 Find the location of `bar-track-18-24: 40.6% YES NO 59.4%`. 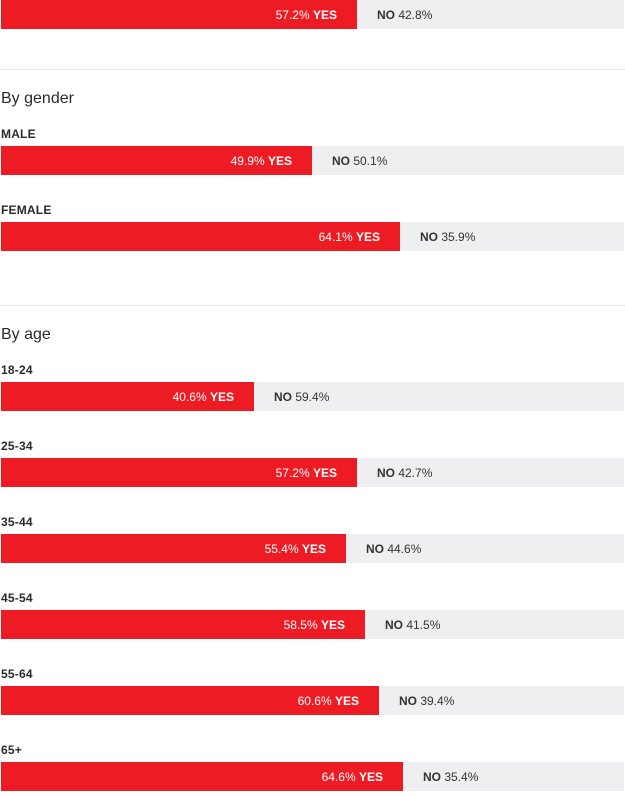

bar-track-18-24: 40.6% YES NO 59.4% is located at coordinates (312, 396).